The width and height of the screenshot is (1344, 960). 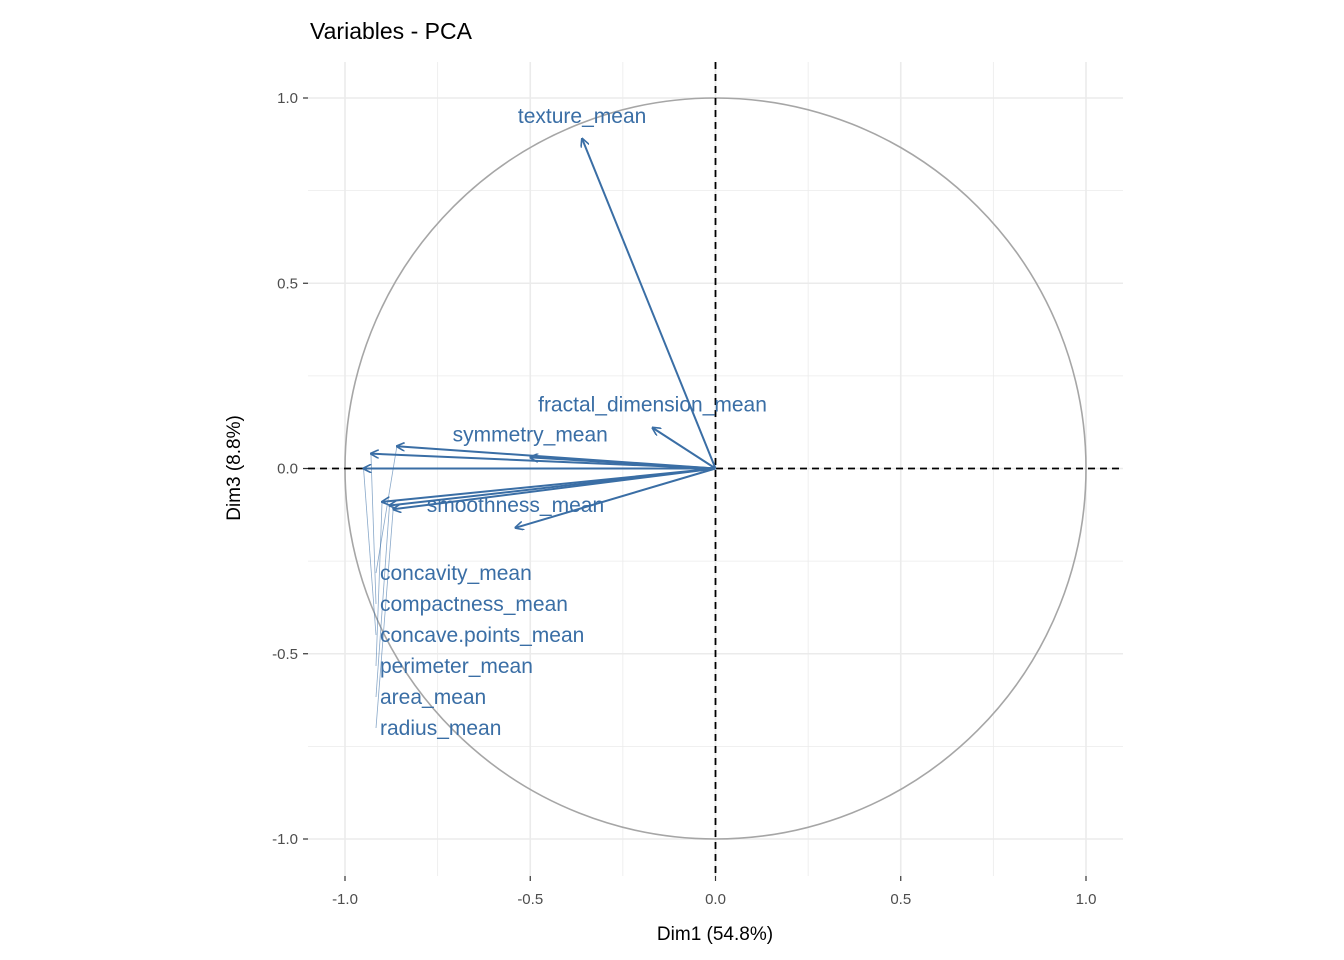 I want to click on x-tick-label: 0.0, so click(x=715, y=899).